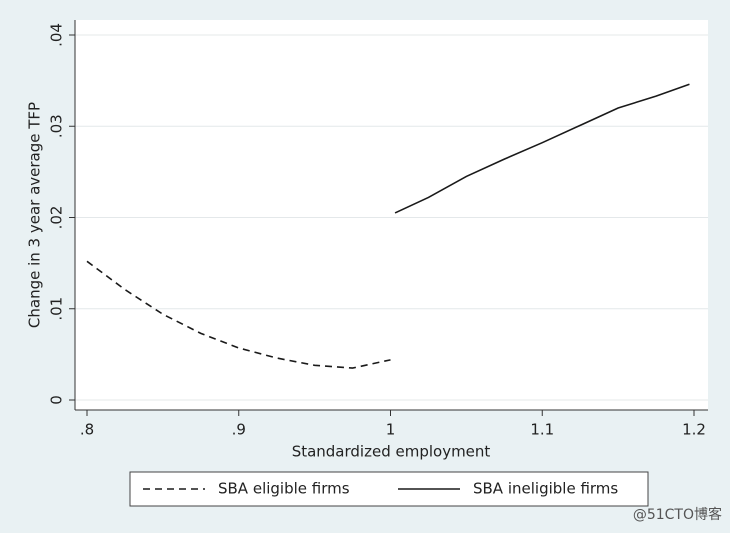 The width and height of the screenshot is (730, 533). What do you see at coordinates (57, 309) in the screenshot?
I see `y-tick-label: .01` at bounding box center [57, 309].